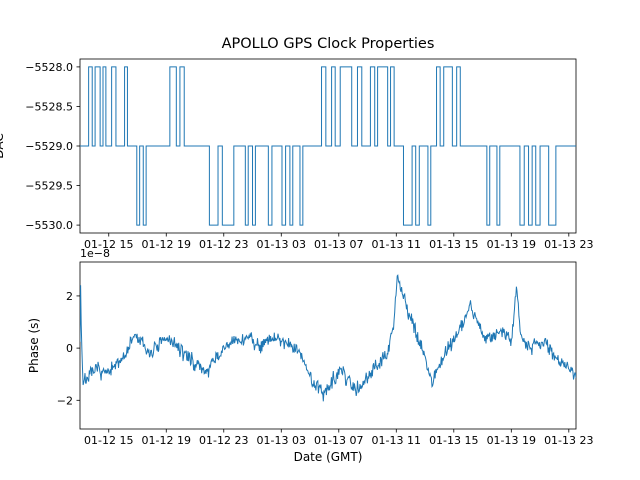 The height and width of the screenshot is (480, 640). I want to click on y-tick-label: −2, so click(65, 400).